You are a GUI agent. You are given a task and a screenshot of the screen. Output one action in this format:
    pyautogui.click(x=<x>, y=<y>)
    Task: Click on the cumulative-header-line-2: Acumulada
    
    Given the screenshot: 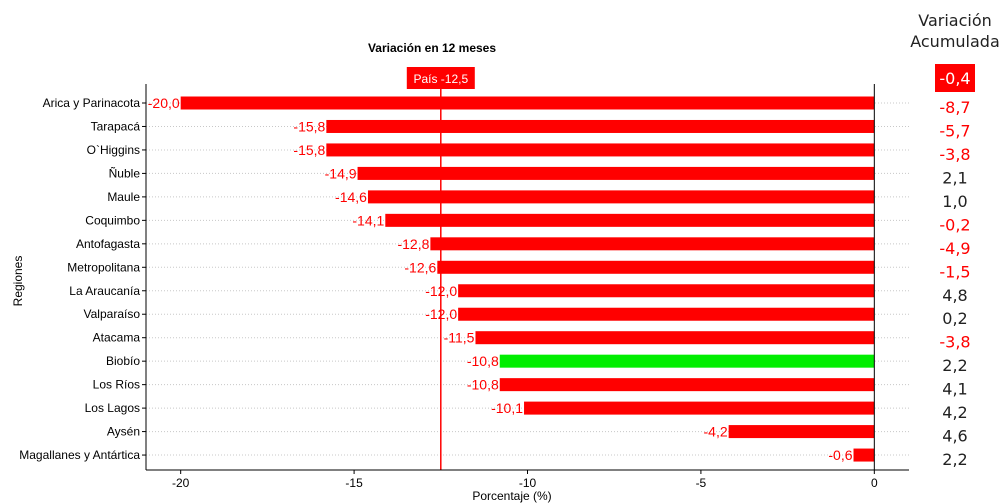 What is the action you would take?
    pyautogui.click(x=955, y=41)
    